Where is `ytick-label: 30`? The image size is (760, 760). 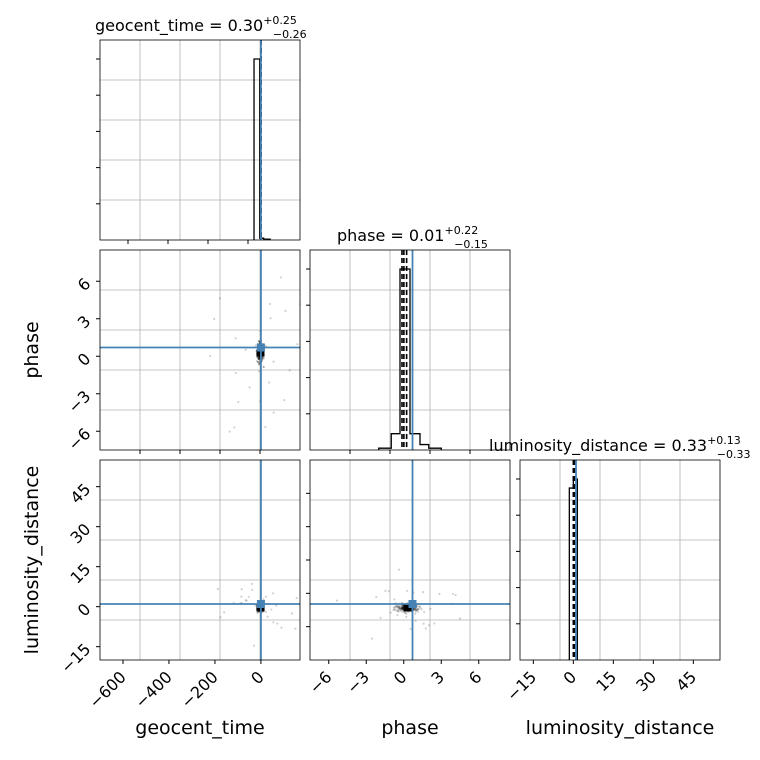
ytick-label: 30 is located at coordinates (81, 534).